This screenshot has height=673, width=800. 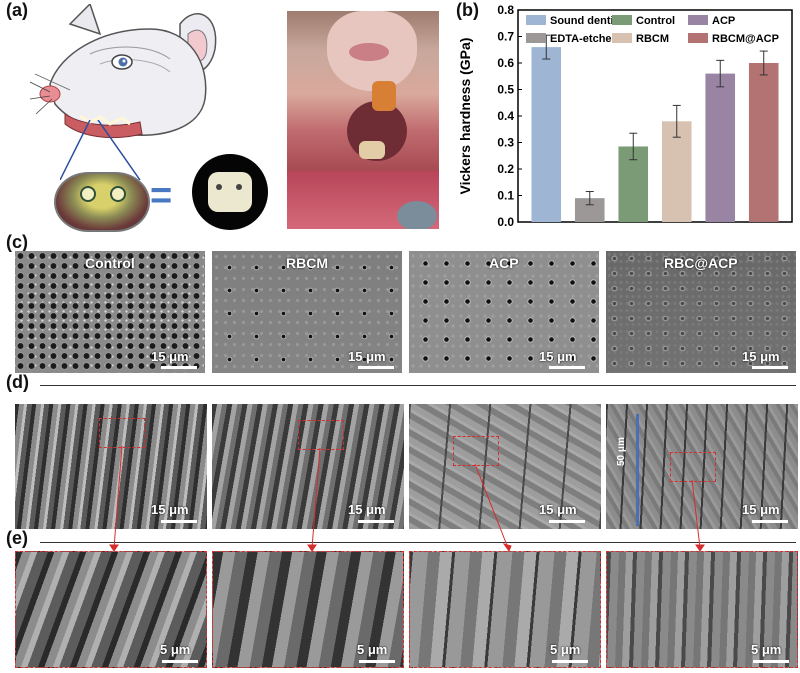 I want to click on y-tick-label: 0.5, so click(x=505, y=90).